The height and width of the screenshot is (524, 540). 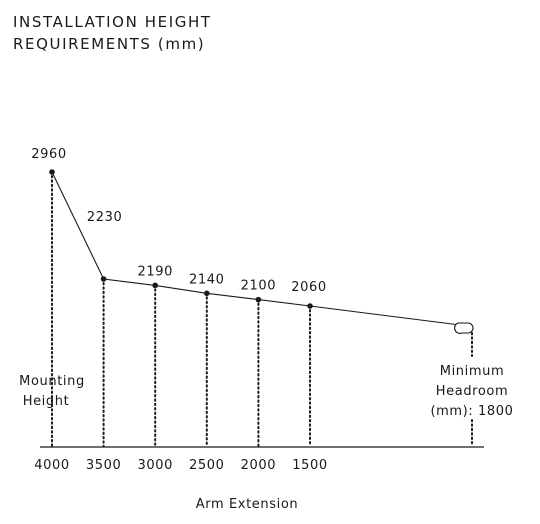 I want to click on chart-title-line-2: REQUIREMENTS (mm), so click(x=109, y=44).